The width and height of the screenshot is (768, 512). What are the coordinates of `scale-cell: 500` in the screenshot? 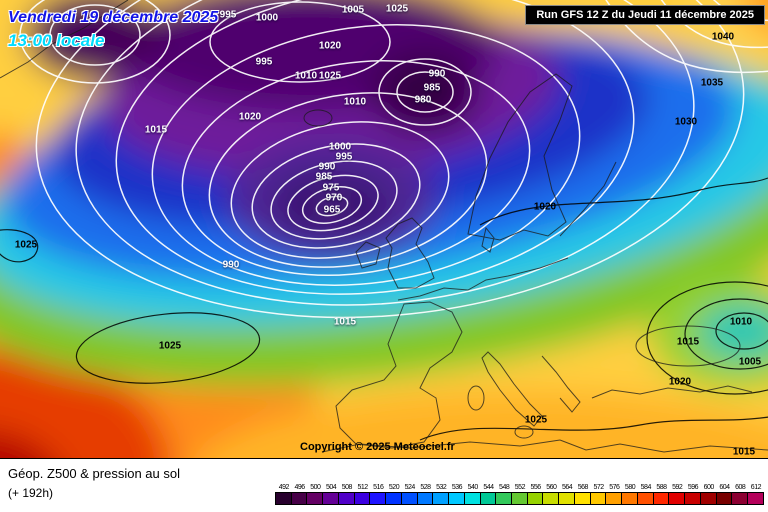 It's located at (315, 494).